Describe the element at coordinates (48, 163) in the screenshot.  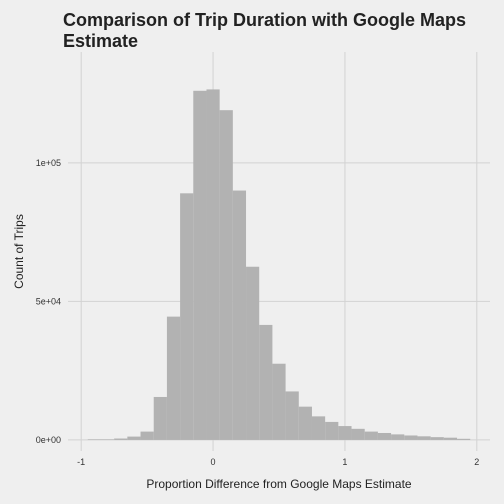
I see `y-tick-label: 1e+05` at that location.